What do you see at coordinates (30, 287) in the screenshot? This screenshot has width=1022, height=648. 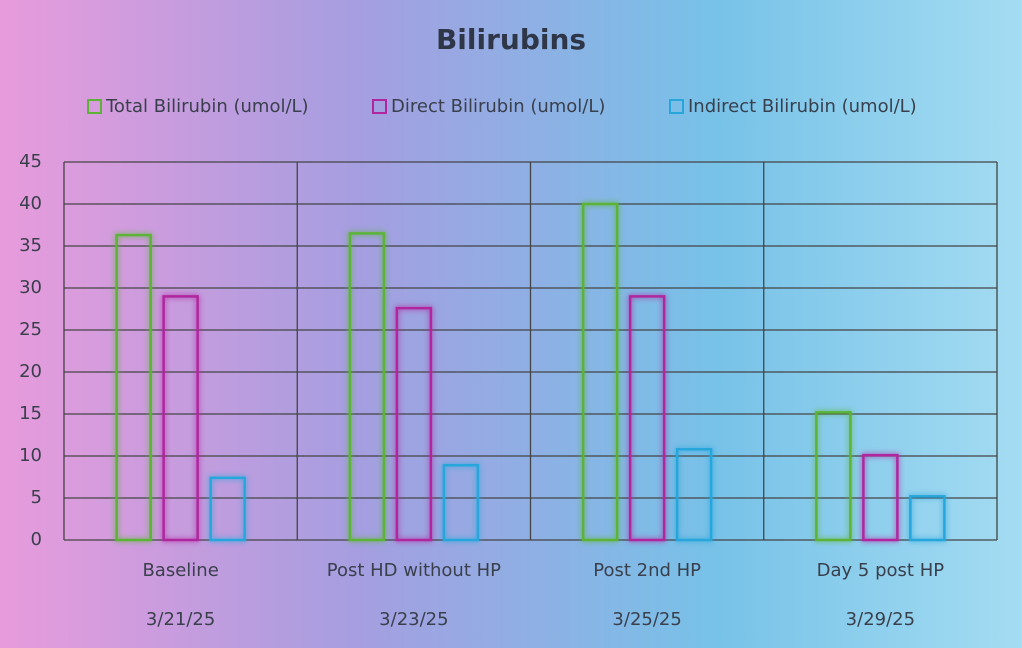 I see `y-tick-label: 30` at bounding box center [30, 287].